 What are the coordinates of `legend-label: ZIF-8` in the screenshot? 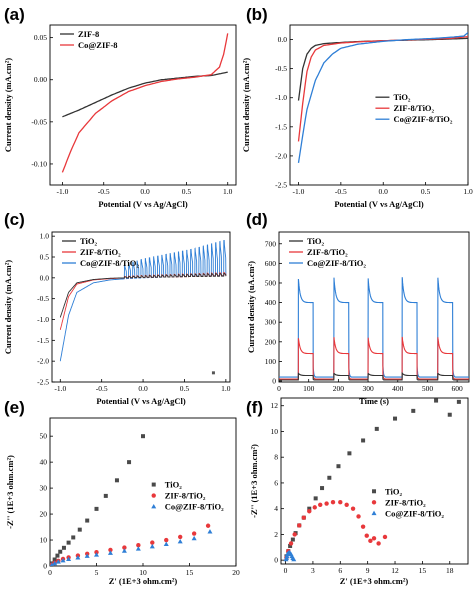 It's located at (88, 34).